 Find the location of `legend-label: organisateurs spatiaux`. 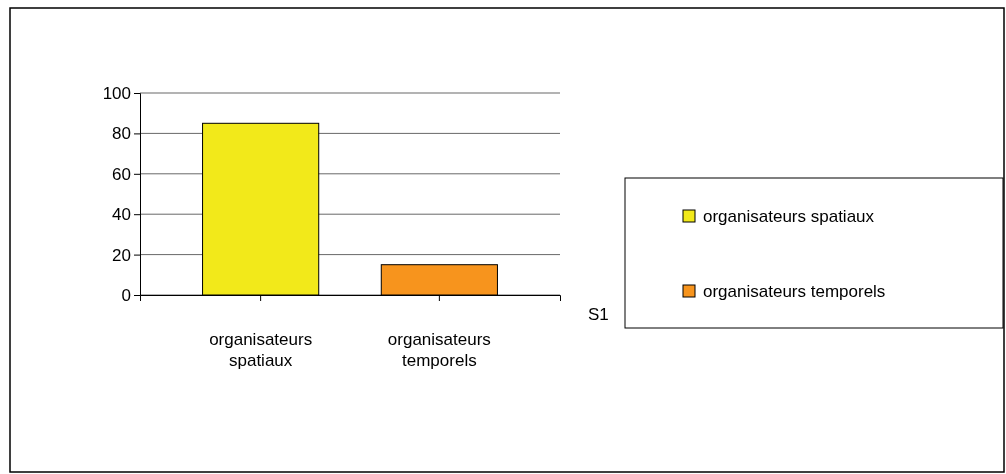

legend-label: organisateurs spatiaux is located at coordinates (789, 216).